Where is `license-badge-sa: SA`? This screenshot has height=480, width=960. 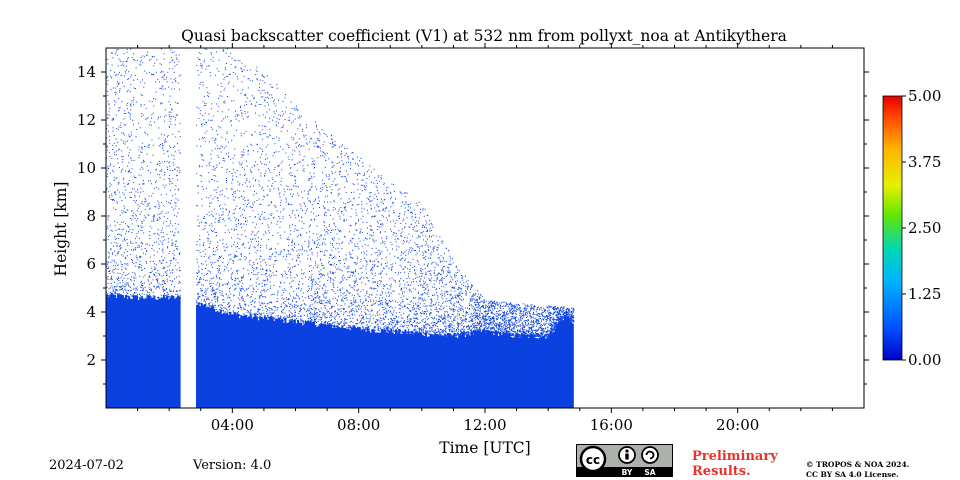
license-badge-sa: SA is located at coordinates (649, 472).